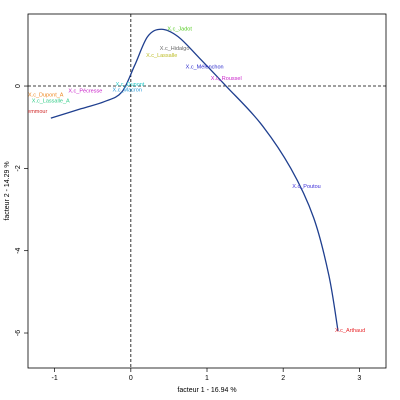  I want to click on y-tick-label: -6, so click(18, 333).